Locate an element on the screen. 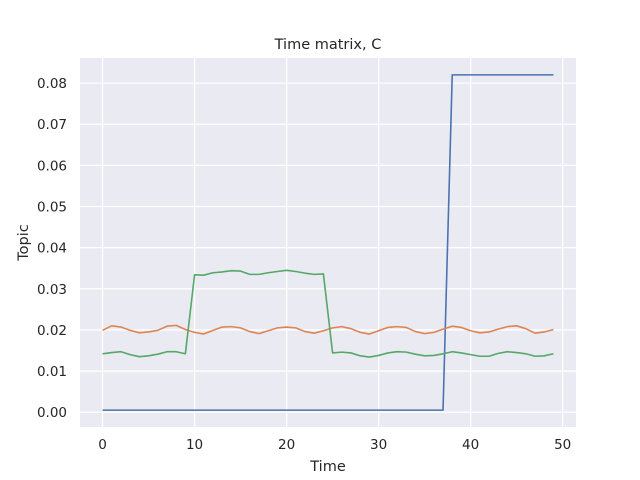 The width and height of the screenshot is (640, 480). y-tick-label: 0.04 is located at coordinates (52, 249).